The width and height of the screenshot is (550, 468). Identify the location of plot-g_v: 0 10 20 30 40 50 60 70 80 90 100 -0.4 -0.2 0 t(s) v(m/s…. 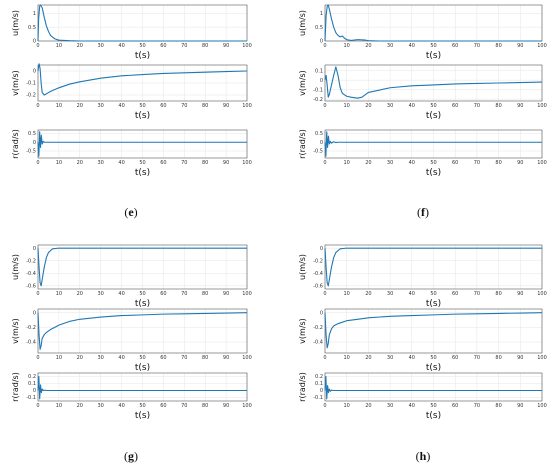
(131, 340).